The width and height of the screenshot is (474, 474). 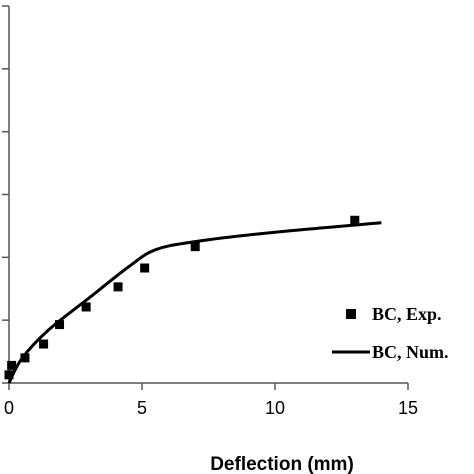 I want to click on chart-legend: BC, Exp. BC, Num., so click(x=390, y=333).